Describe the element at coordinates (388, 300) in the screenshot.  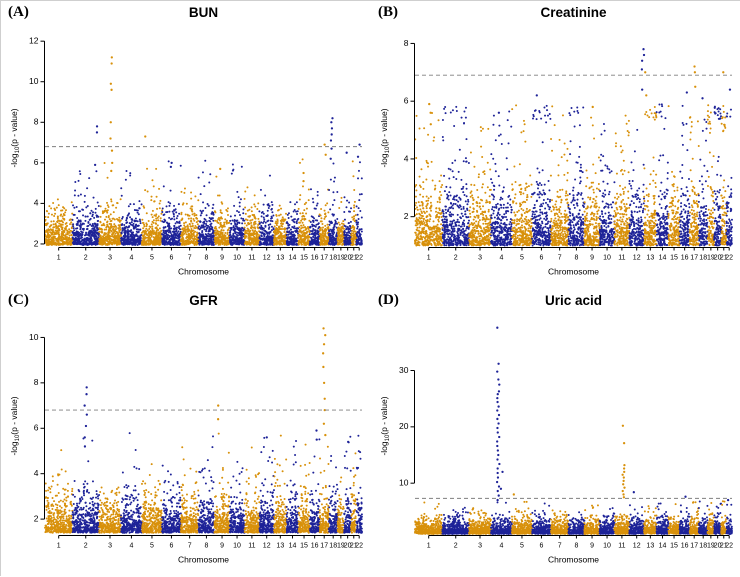
I see `panel-letter-d: (D)` at that location.